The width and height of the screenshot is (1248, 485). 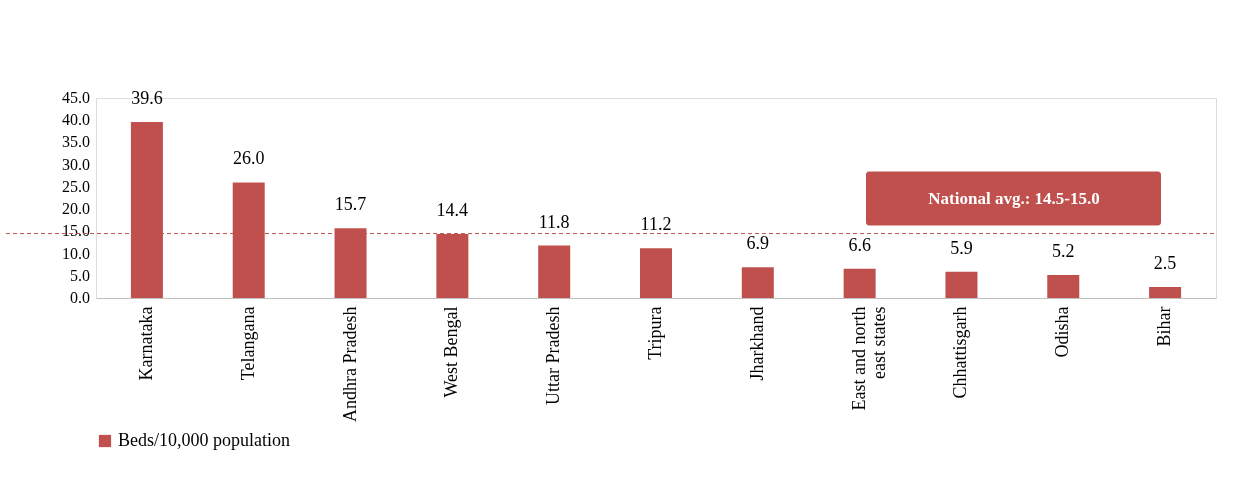 What do you see at coordinates (76, 209) in the screenshot?
I see `y-tick-label: 20.0` at bounding box center [76, 209].